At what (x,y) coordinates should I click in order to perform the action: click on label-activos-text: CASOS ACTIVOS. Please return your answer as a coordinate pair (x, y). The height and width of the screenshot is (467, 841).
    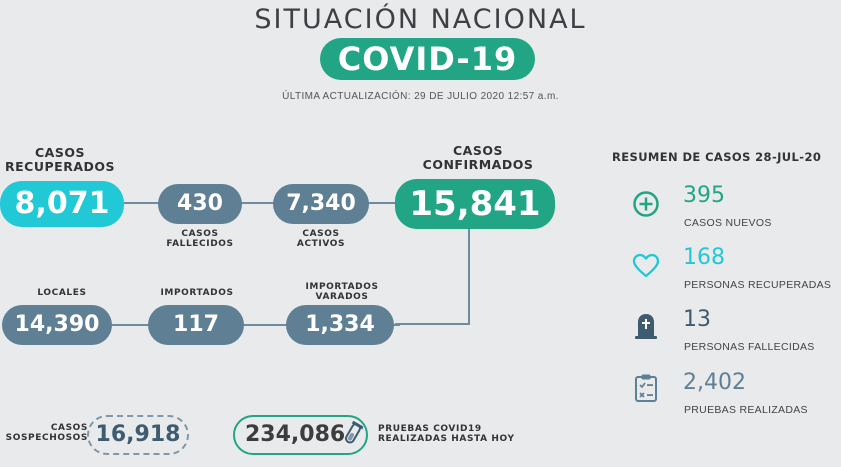
    Looking at the image, I should click on (321, 239).